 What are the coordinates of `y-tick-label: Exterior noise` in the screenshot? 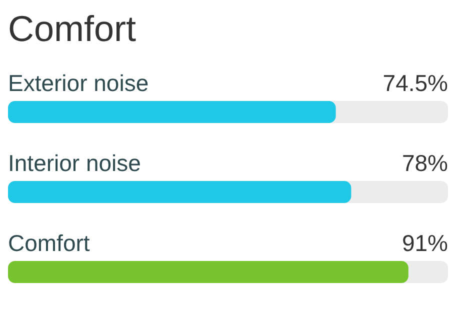 It's located at (78, 83).